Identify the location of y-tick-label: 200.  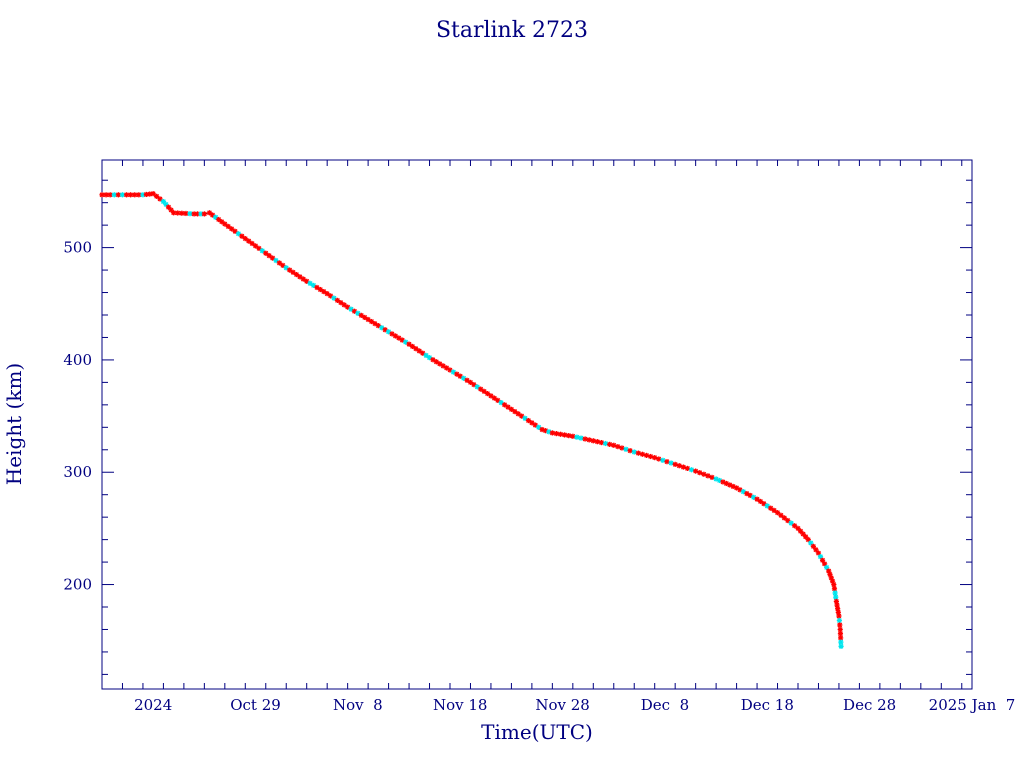
(77, 585).